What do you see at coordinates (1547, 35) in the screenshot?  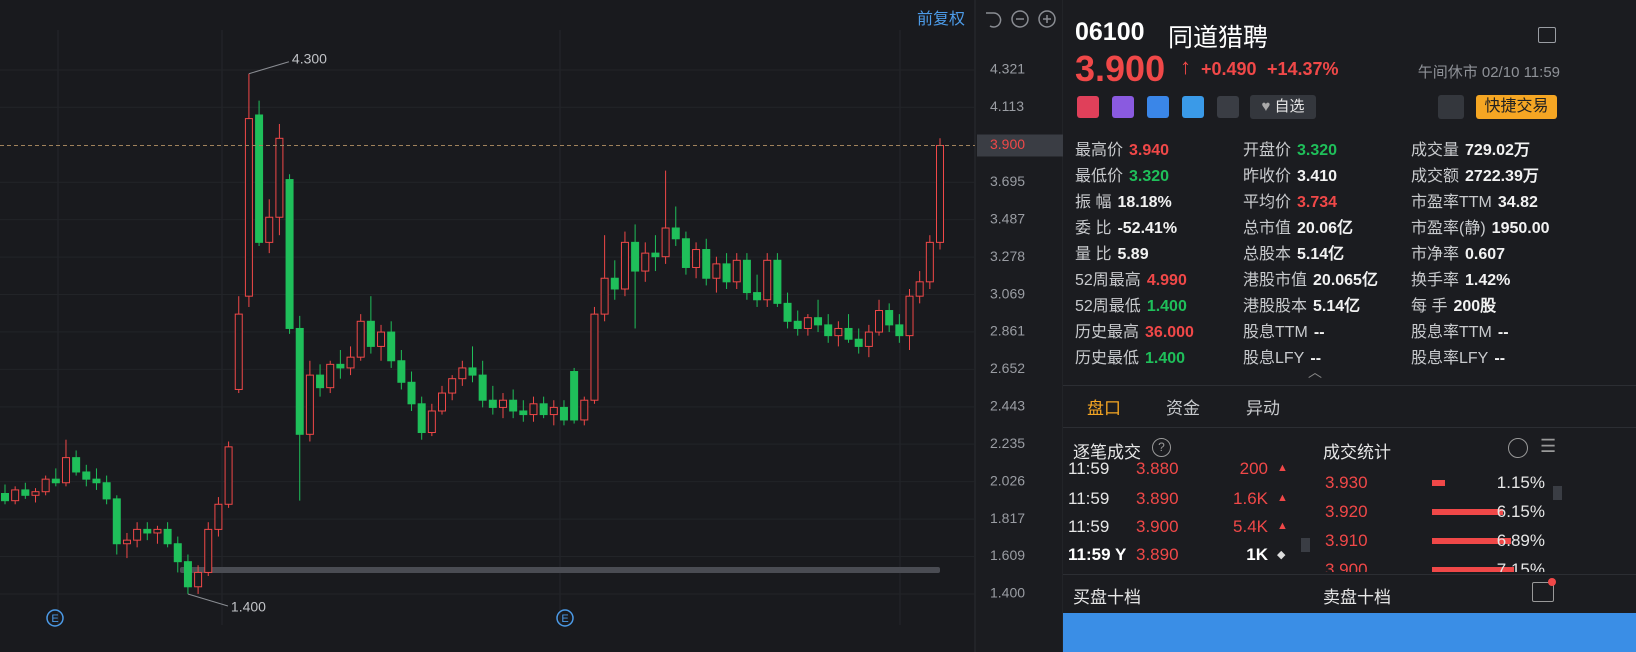 I see `menu-icon` at bounding box center [1547, 35].